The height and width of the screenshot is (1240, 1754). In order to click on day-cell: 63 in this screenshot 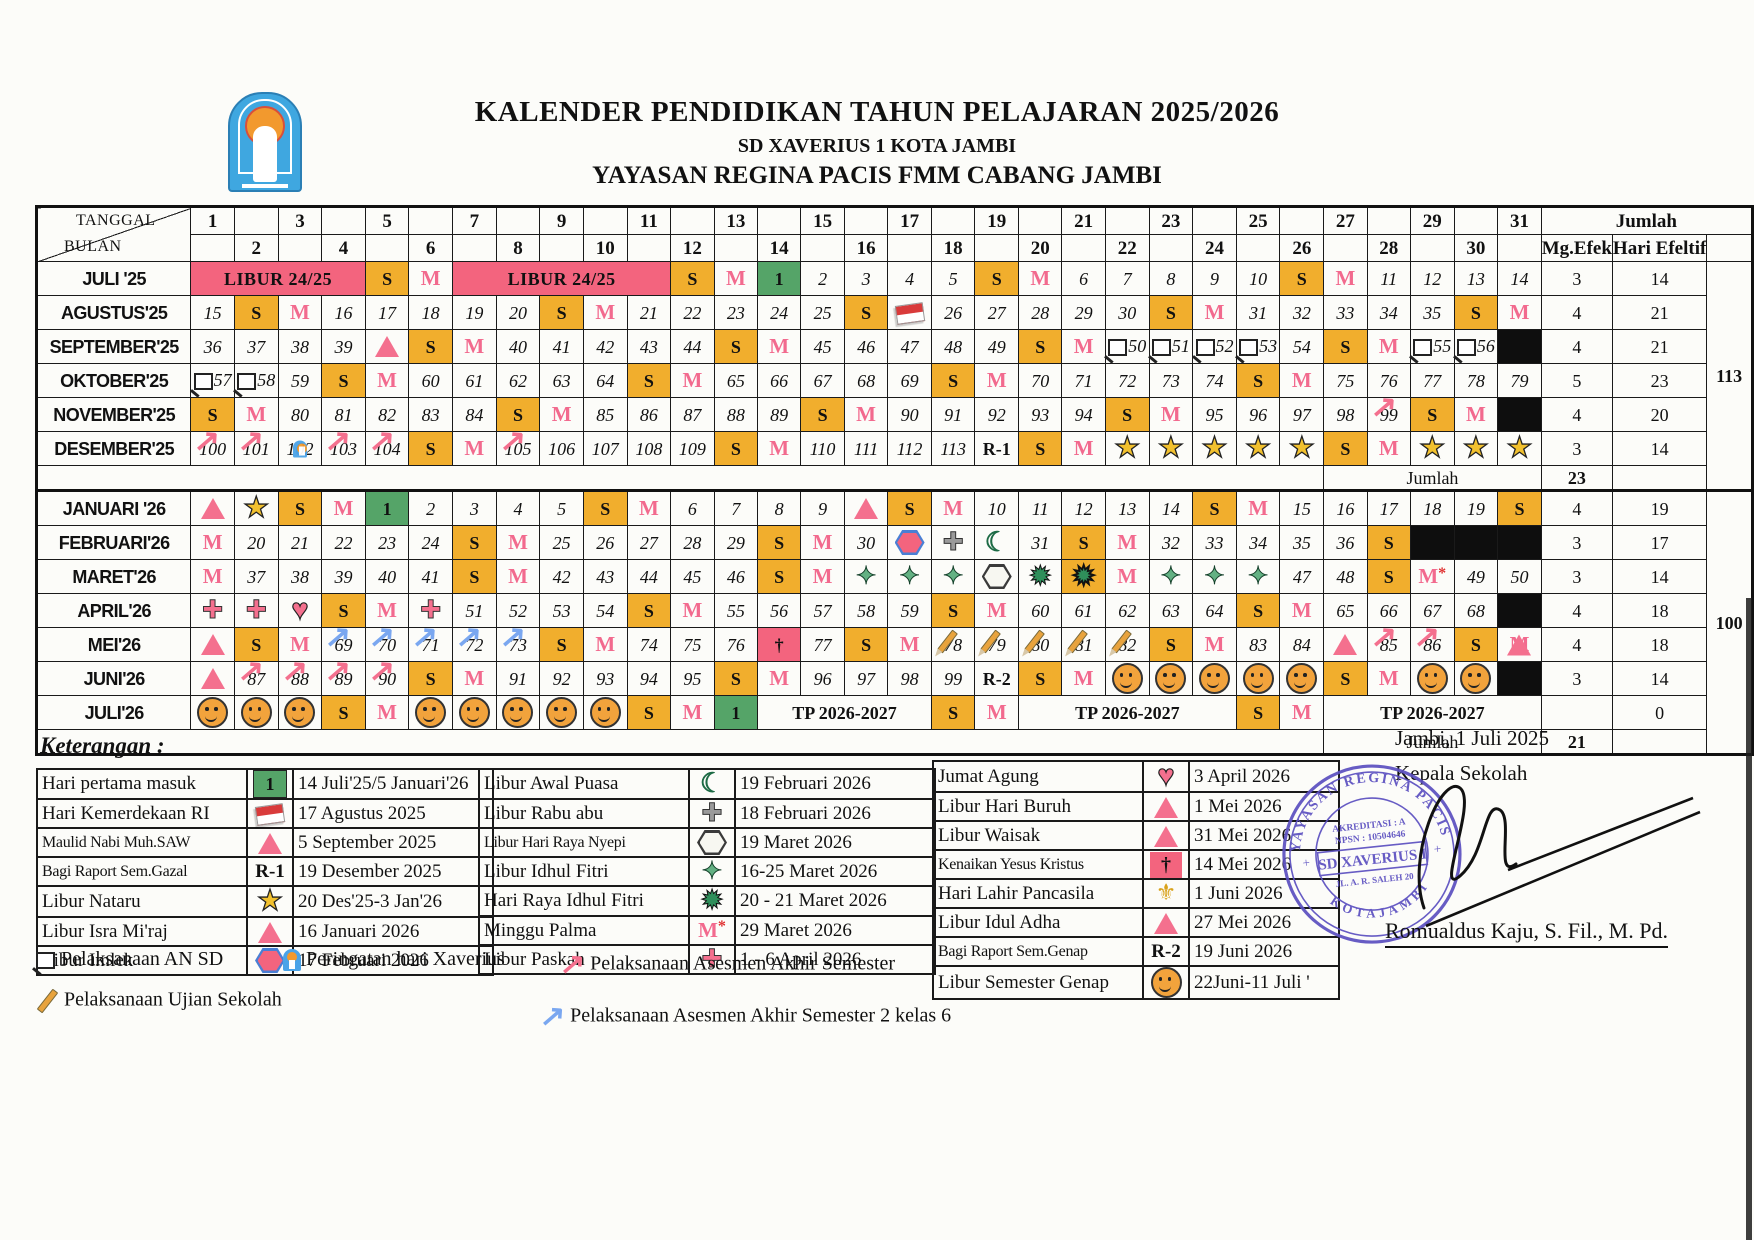, I will do `click(1171, 610)`.